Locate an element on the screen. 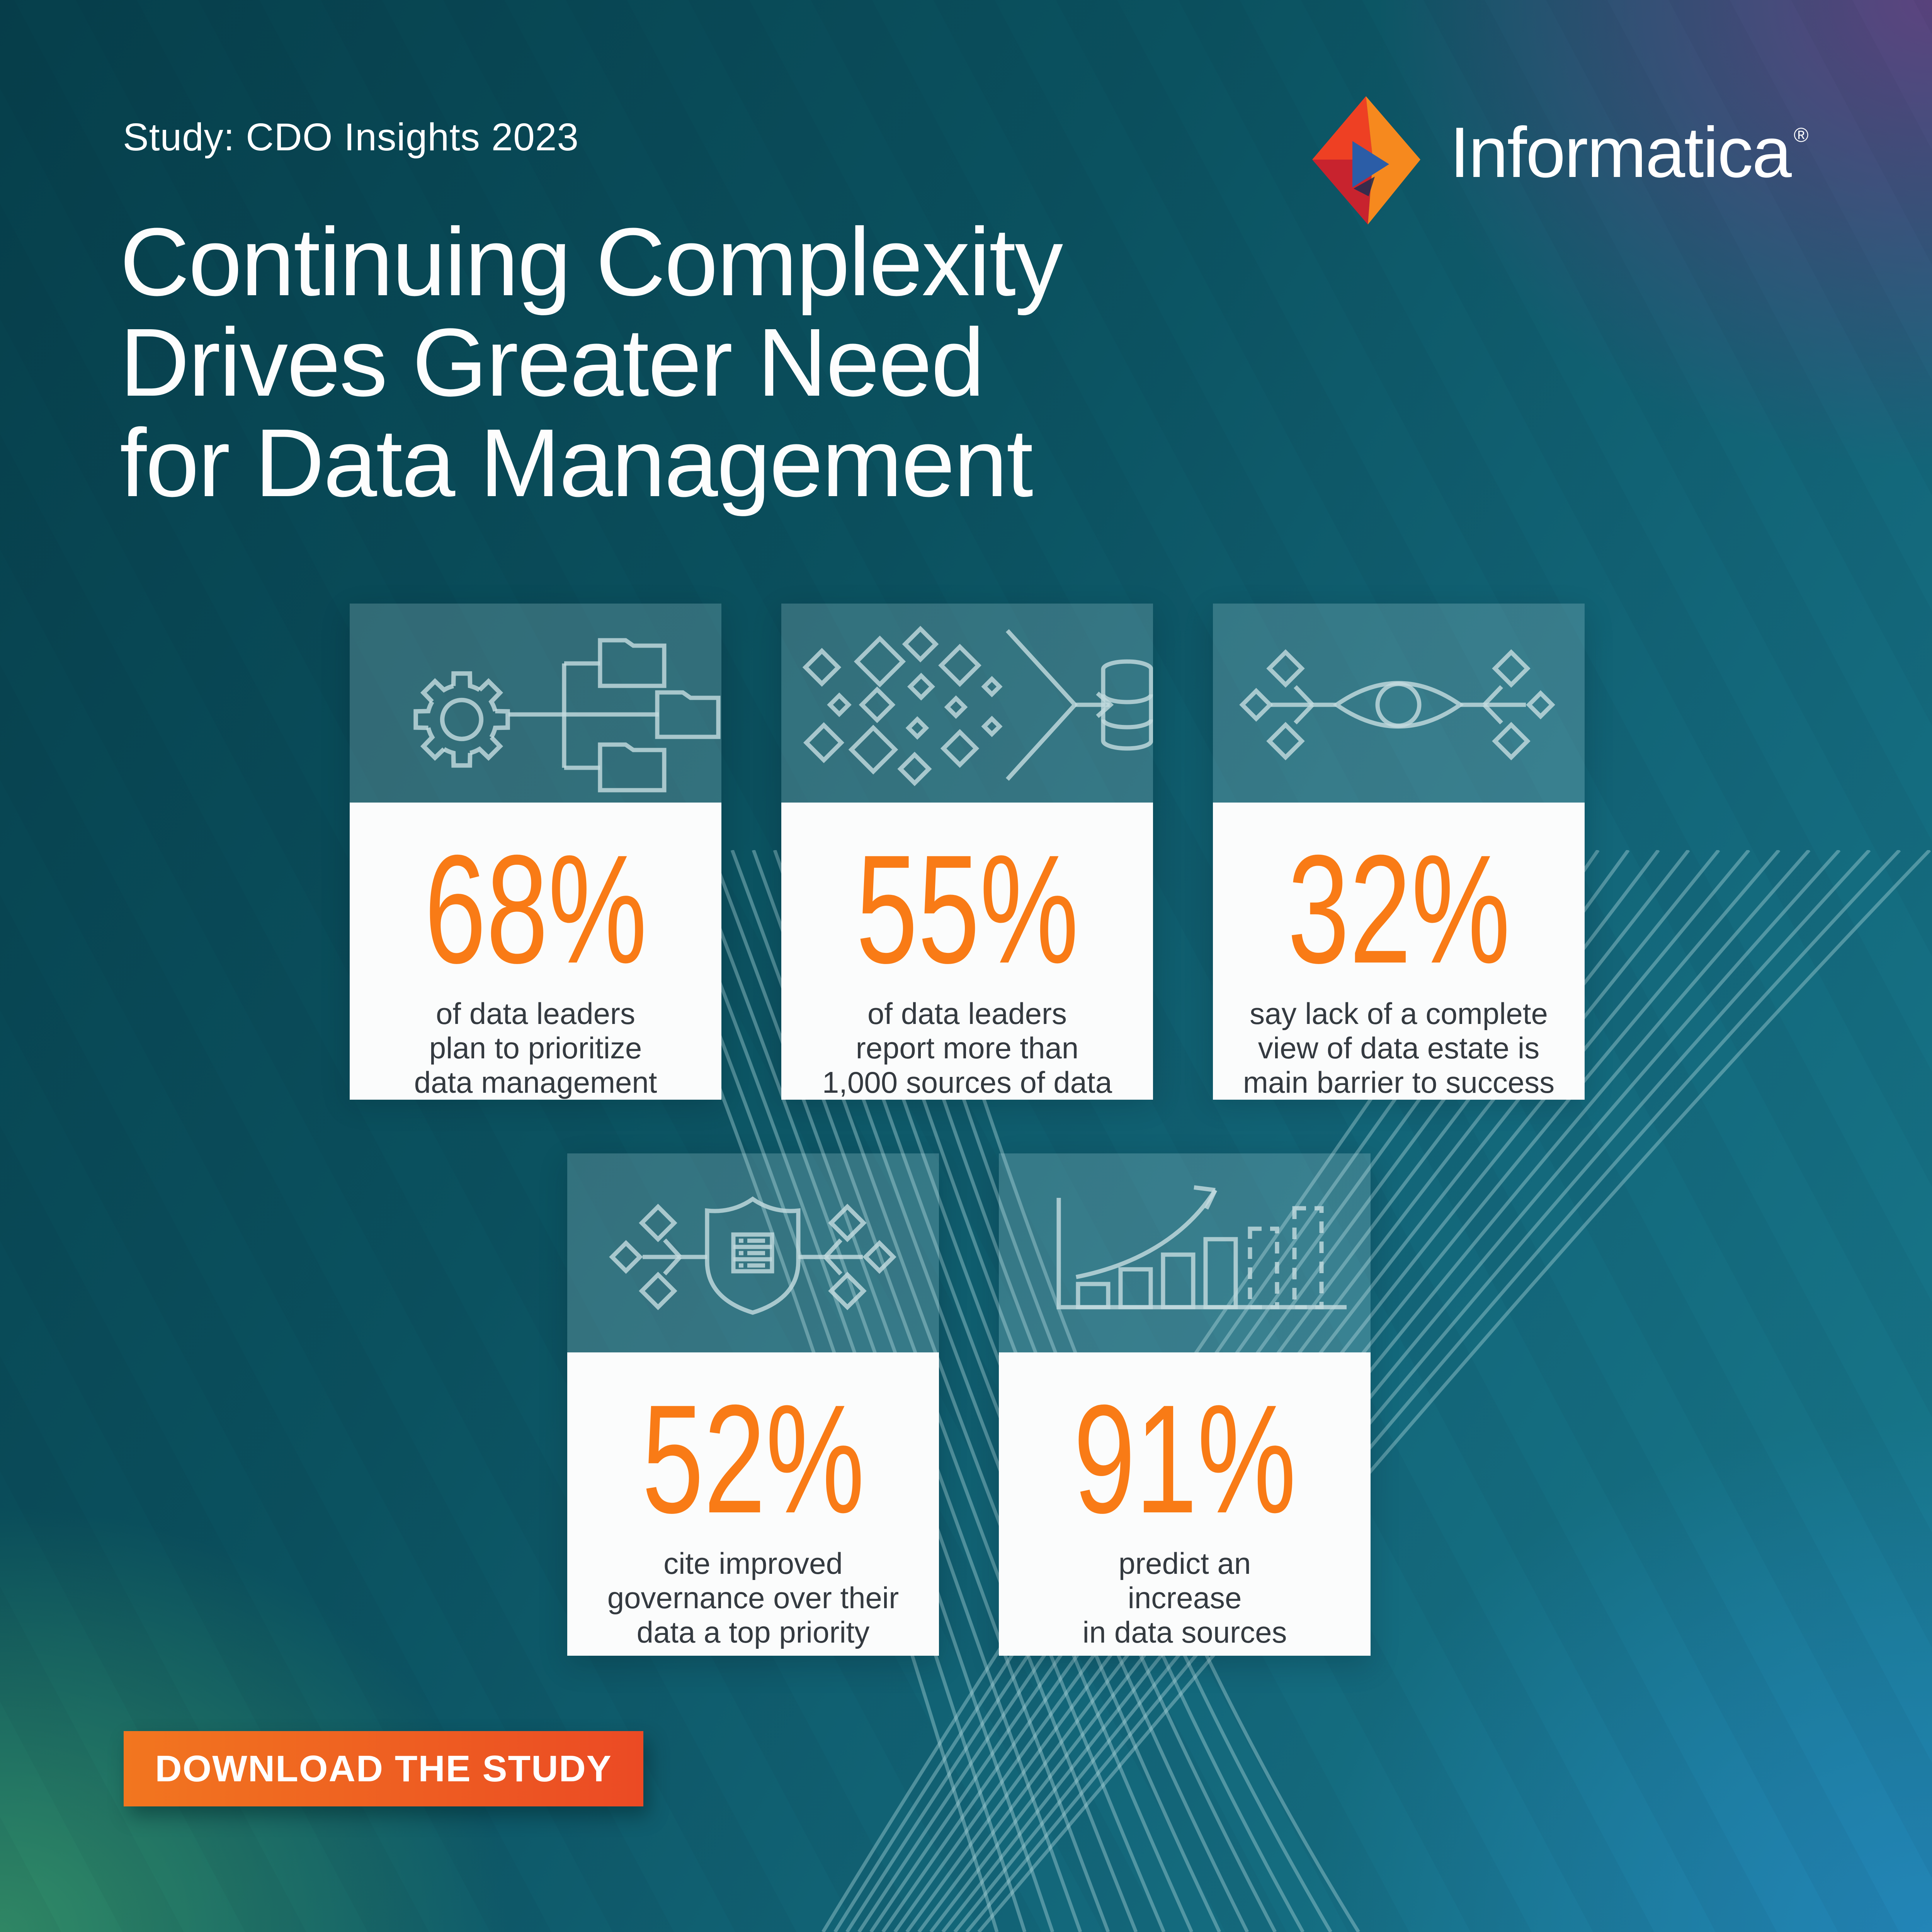 This screenshot has width=1932, height=1932. download-study-button: DOWNLOAD THE STUDY is located at coordinates (383, 1769).